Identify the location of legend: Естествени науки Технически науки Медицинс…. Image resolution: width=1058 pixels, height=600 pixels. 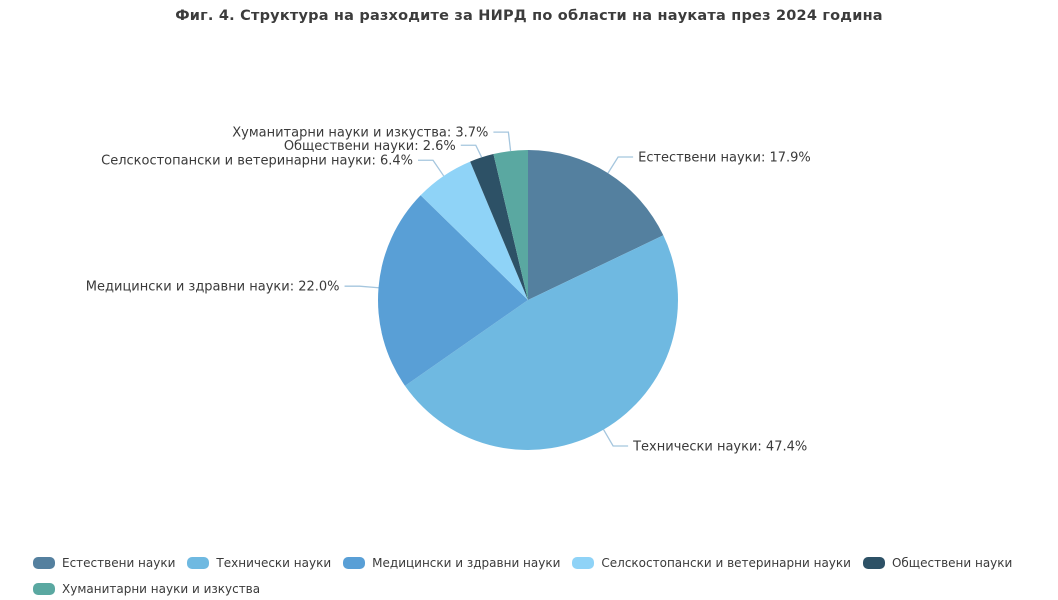
(538, 576).